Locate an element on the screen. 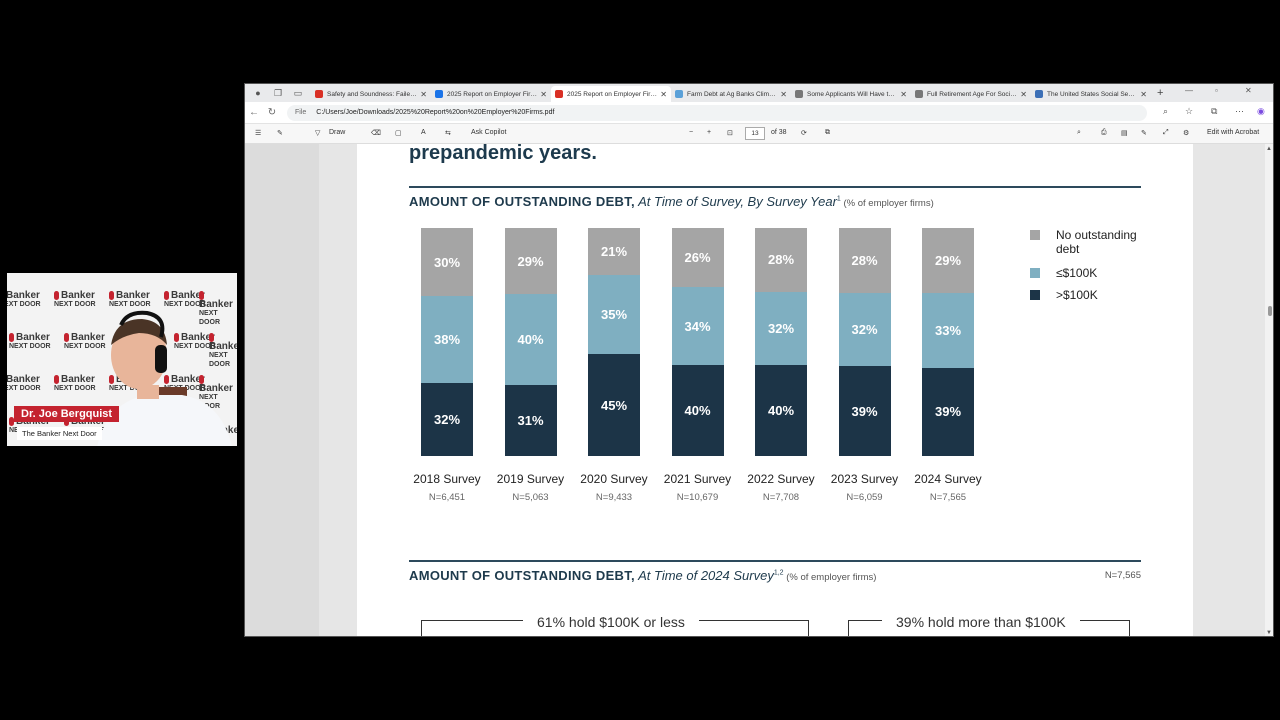  bar-stack: 40% 32% 28% is located at coordinates (781, 342).